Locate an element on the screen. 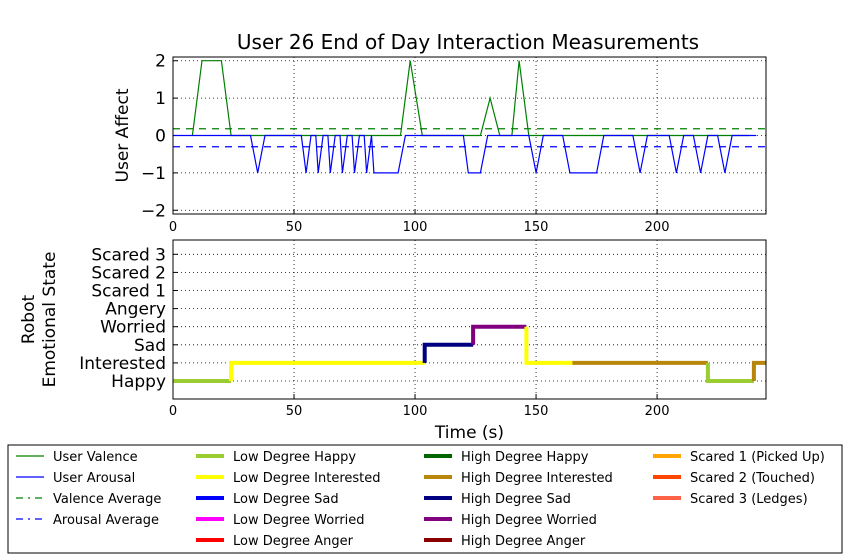 The height and width of the screenshot is (560, 850). bottom-y-tick-label: Scared 2 is located at coordinates (128, 273).